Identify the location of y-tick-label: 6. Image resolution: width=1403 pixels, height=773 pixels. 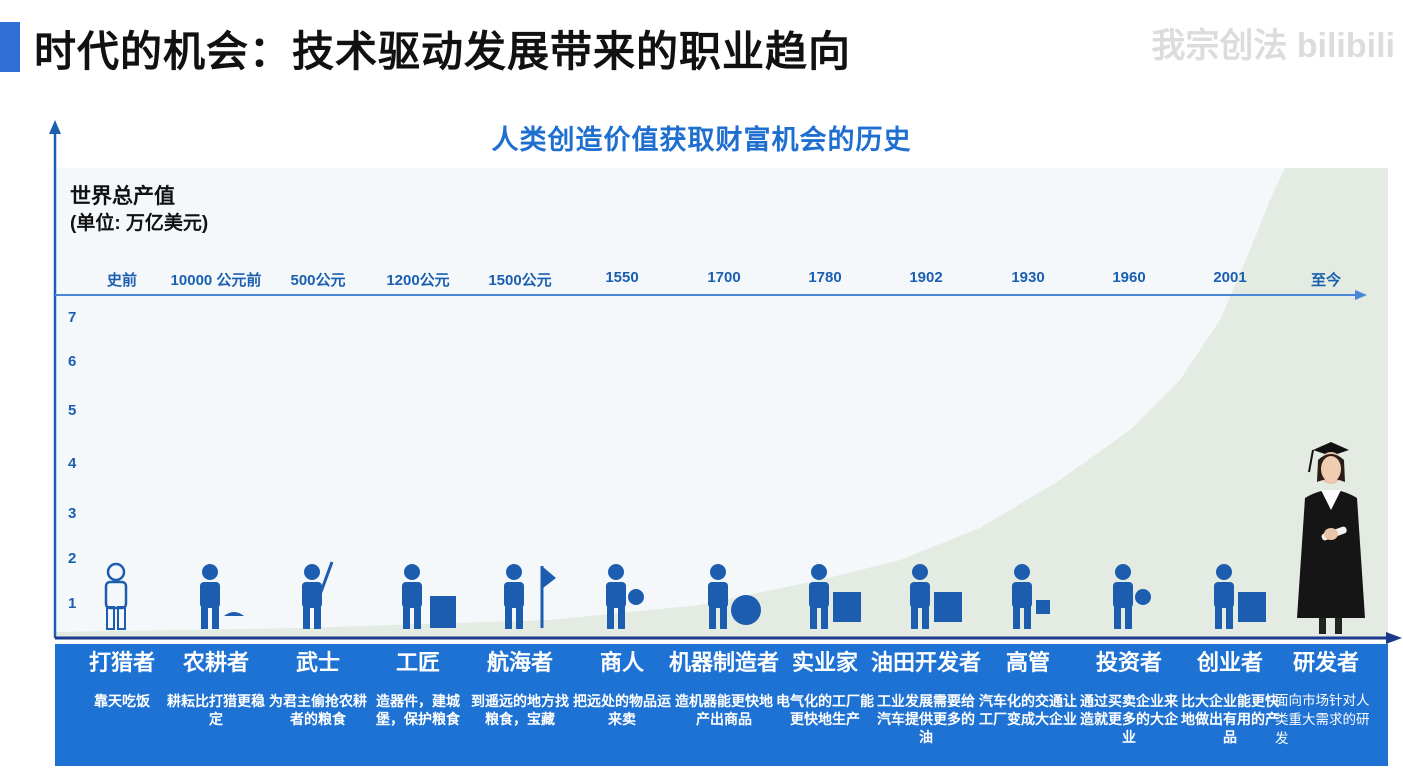
(72, 361).